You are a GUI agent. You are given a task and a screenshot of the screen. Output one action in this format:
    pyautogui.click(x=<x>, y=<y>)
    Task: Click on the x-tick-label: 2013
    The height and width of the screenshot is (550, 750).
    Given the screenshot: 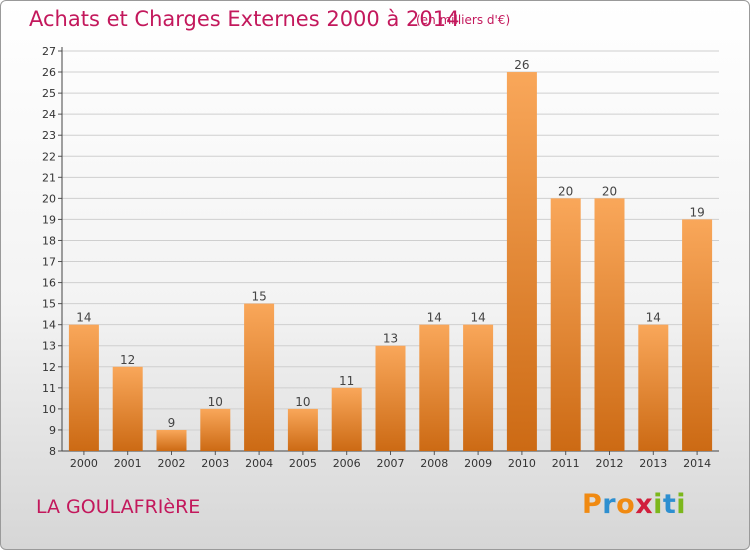 What is the action you would take?
    pyautogui.click(x=653, y=463)
    